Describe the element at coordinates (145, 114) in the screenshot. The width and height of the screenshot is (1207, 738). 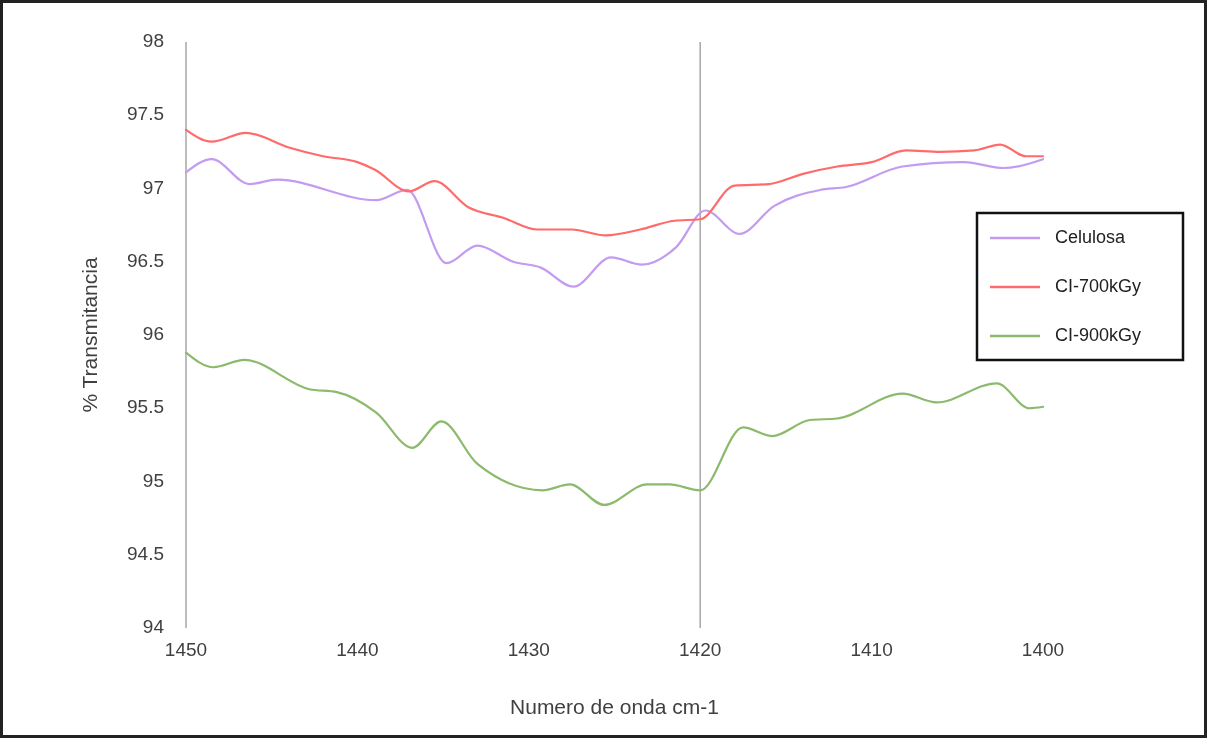
I see `y-tick-label: 97.5` at that location.